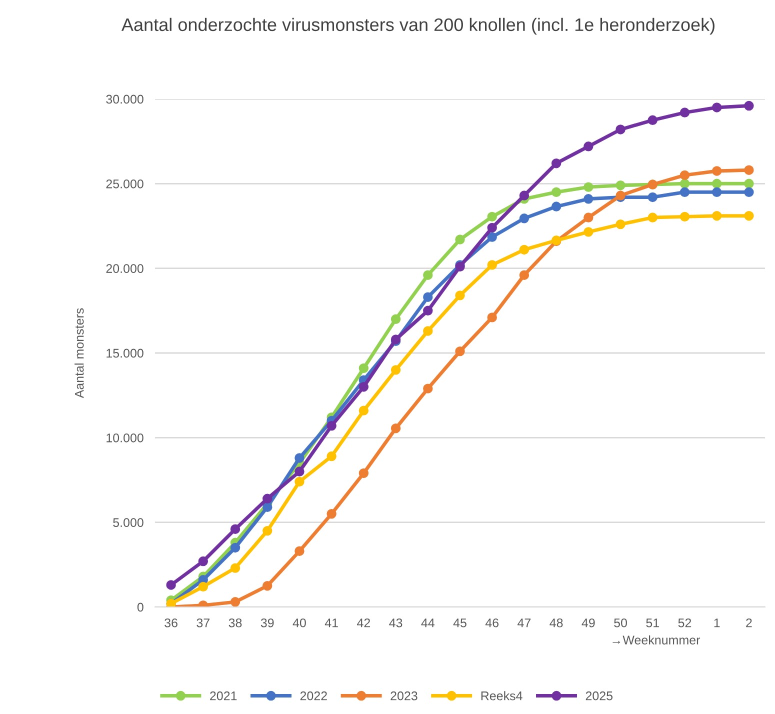  I want to click on y-tick-label: 0, so click(140, 607).